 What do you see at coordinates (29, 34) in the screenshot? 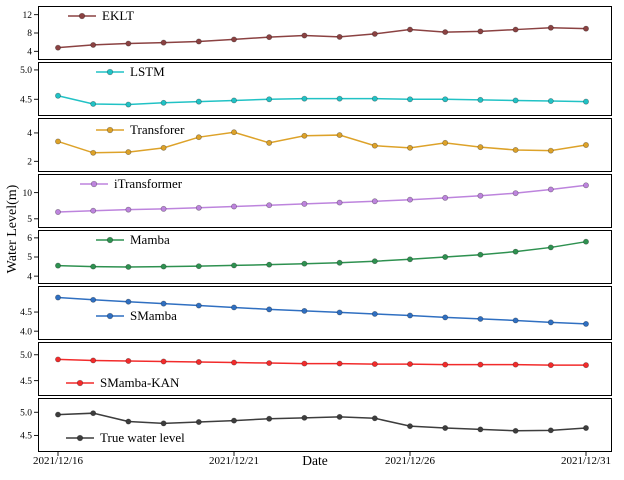
I see `y-tick-label: 8` at bounding box center [29, 34].